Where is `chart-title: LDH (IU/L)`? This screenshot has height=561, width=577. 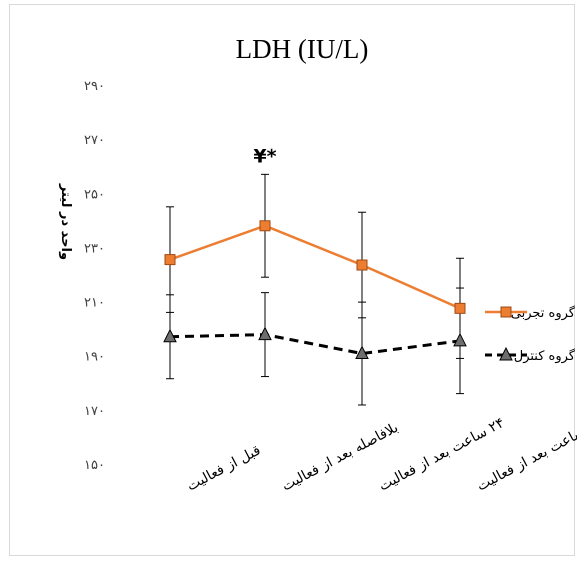 chart-title: LDH (IU/L) is located at coordinates (302, 49).